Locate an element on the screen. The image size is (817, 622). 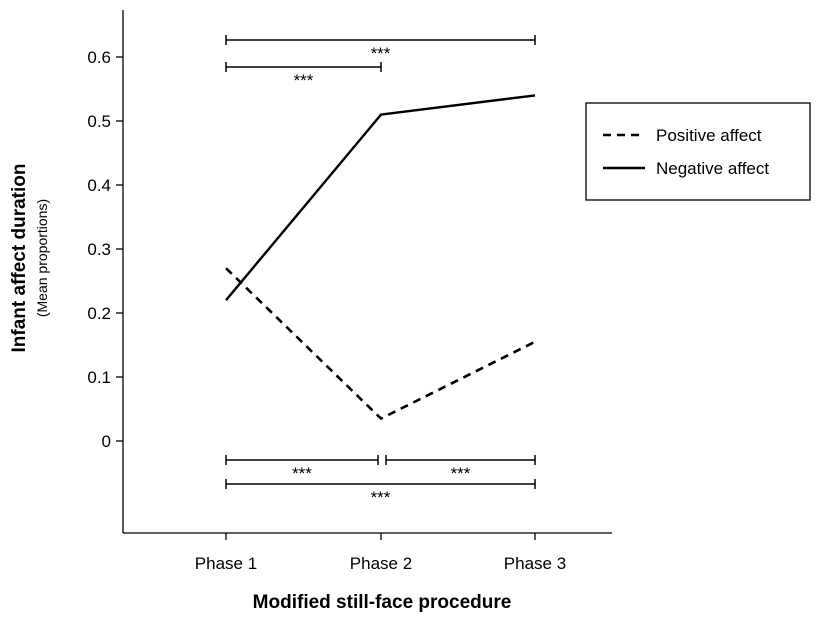
bracket-bottom-3: *** is located at coordinates (380, 493).